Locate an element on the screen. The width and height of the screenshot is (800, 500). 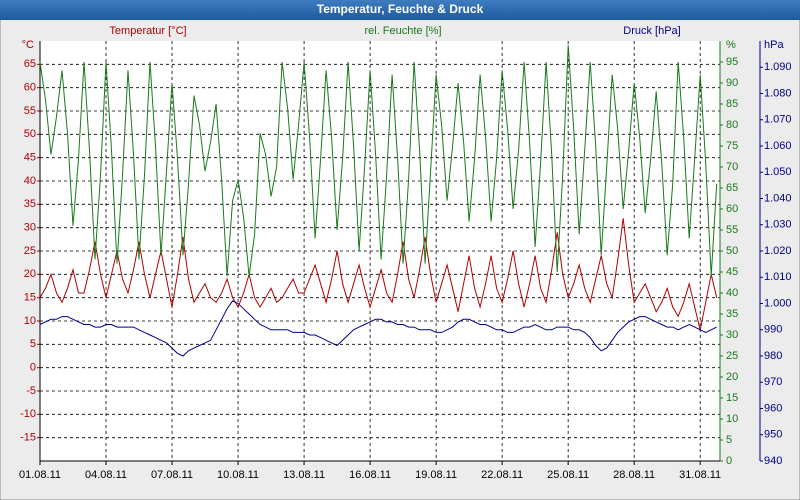
y-tick-label: 50 is located at coordinates (30, 134).